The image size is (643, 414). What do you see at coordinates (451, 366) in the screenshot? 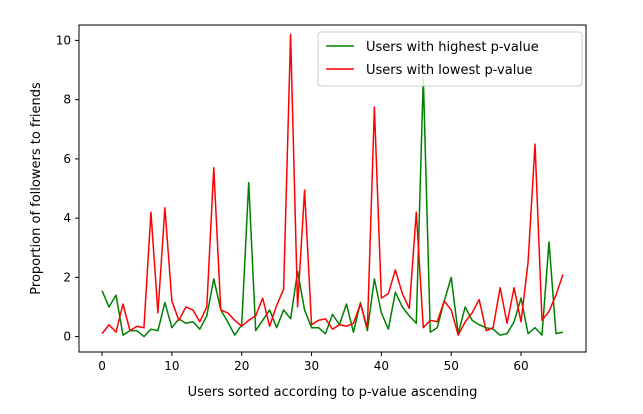
I see `x-tick-label: 50` at bounding box center [451, 366].